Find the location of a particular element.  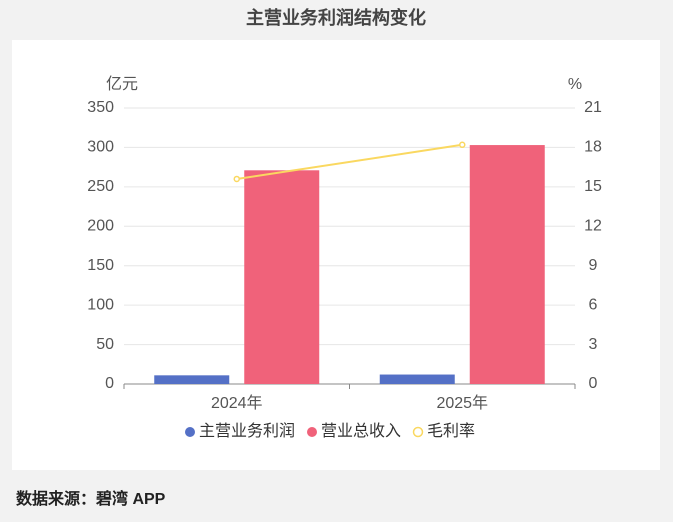

y-tick-label: 250 is located at coordinates (100, 186).